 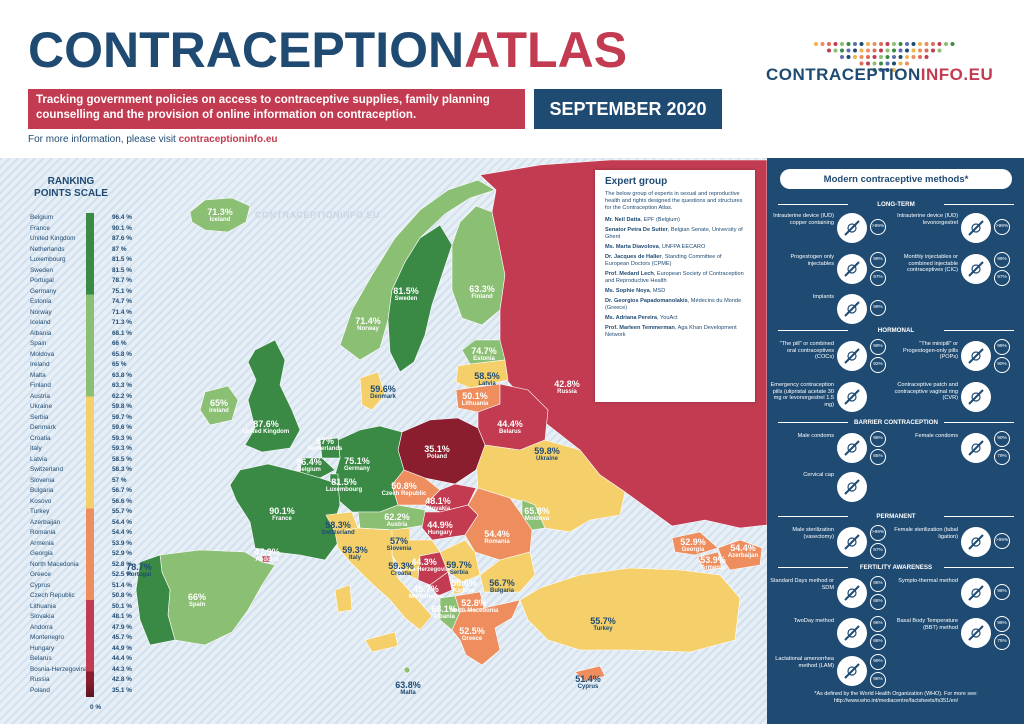 What do you see at coordinates (487, 379) in the screenshot?
I see `country-label: 58.5% Latvia` at bounding box center [487, 379].